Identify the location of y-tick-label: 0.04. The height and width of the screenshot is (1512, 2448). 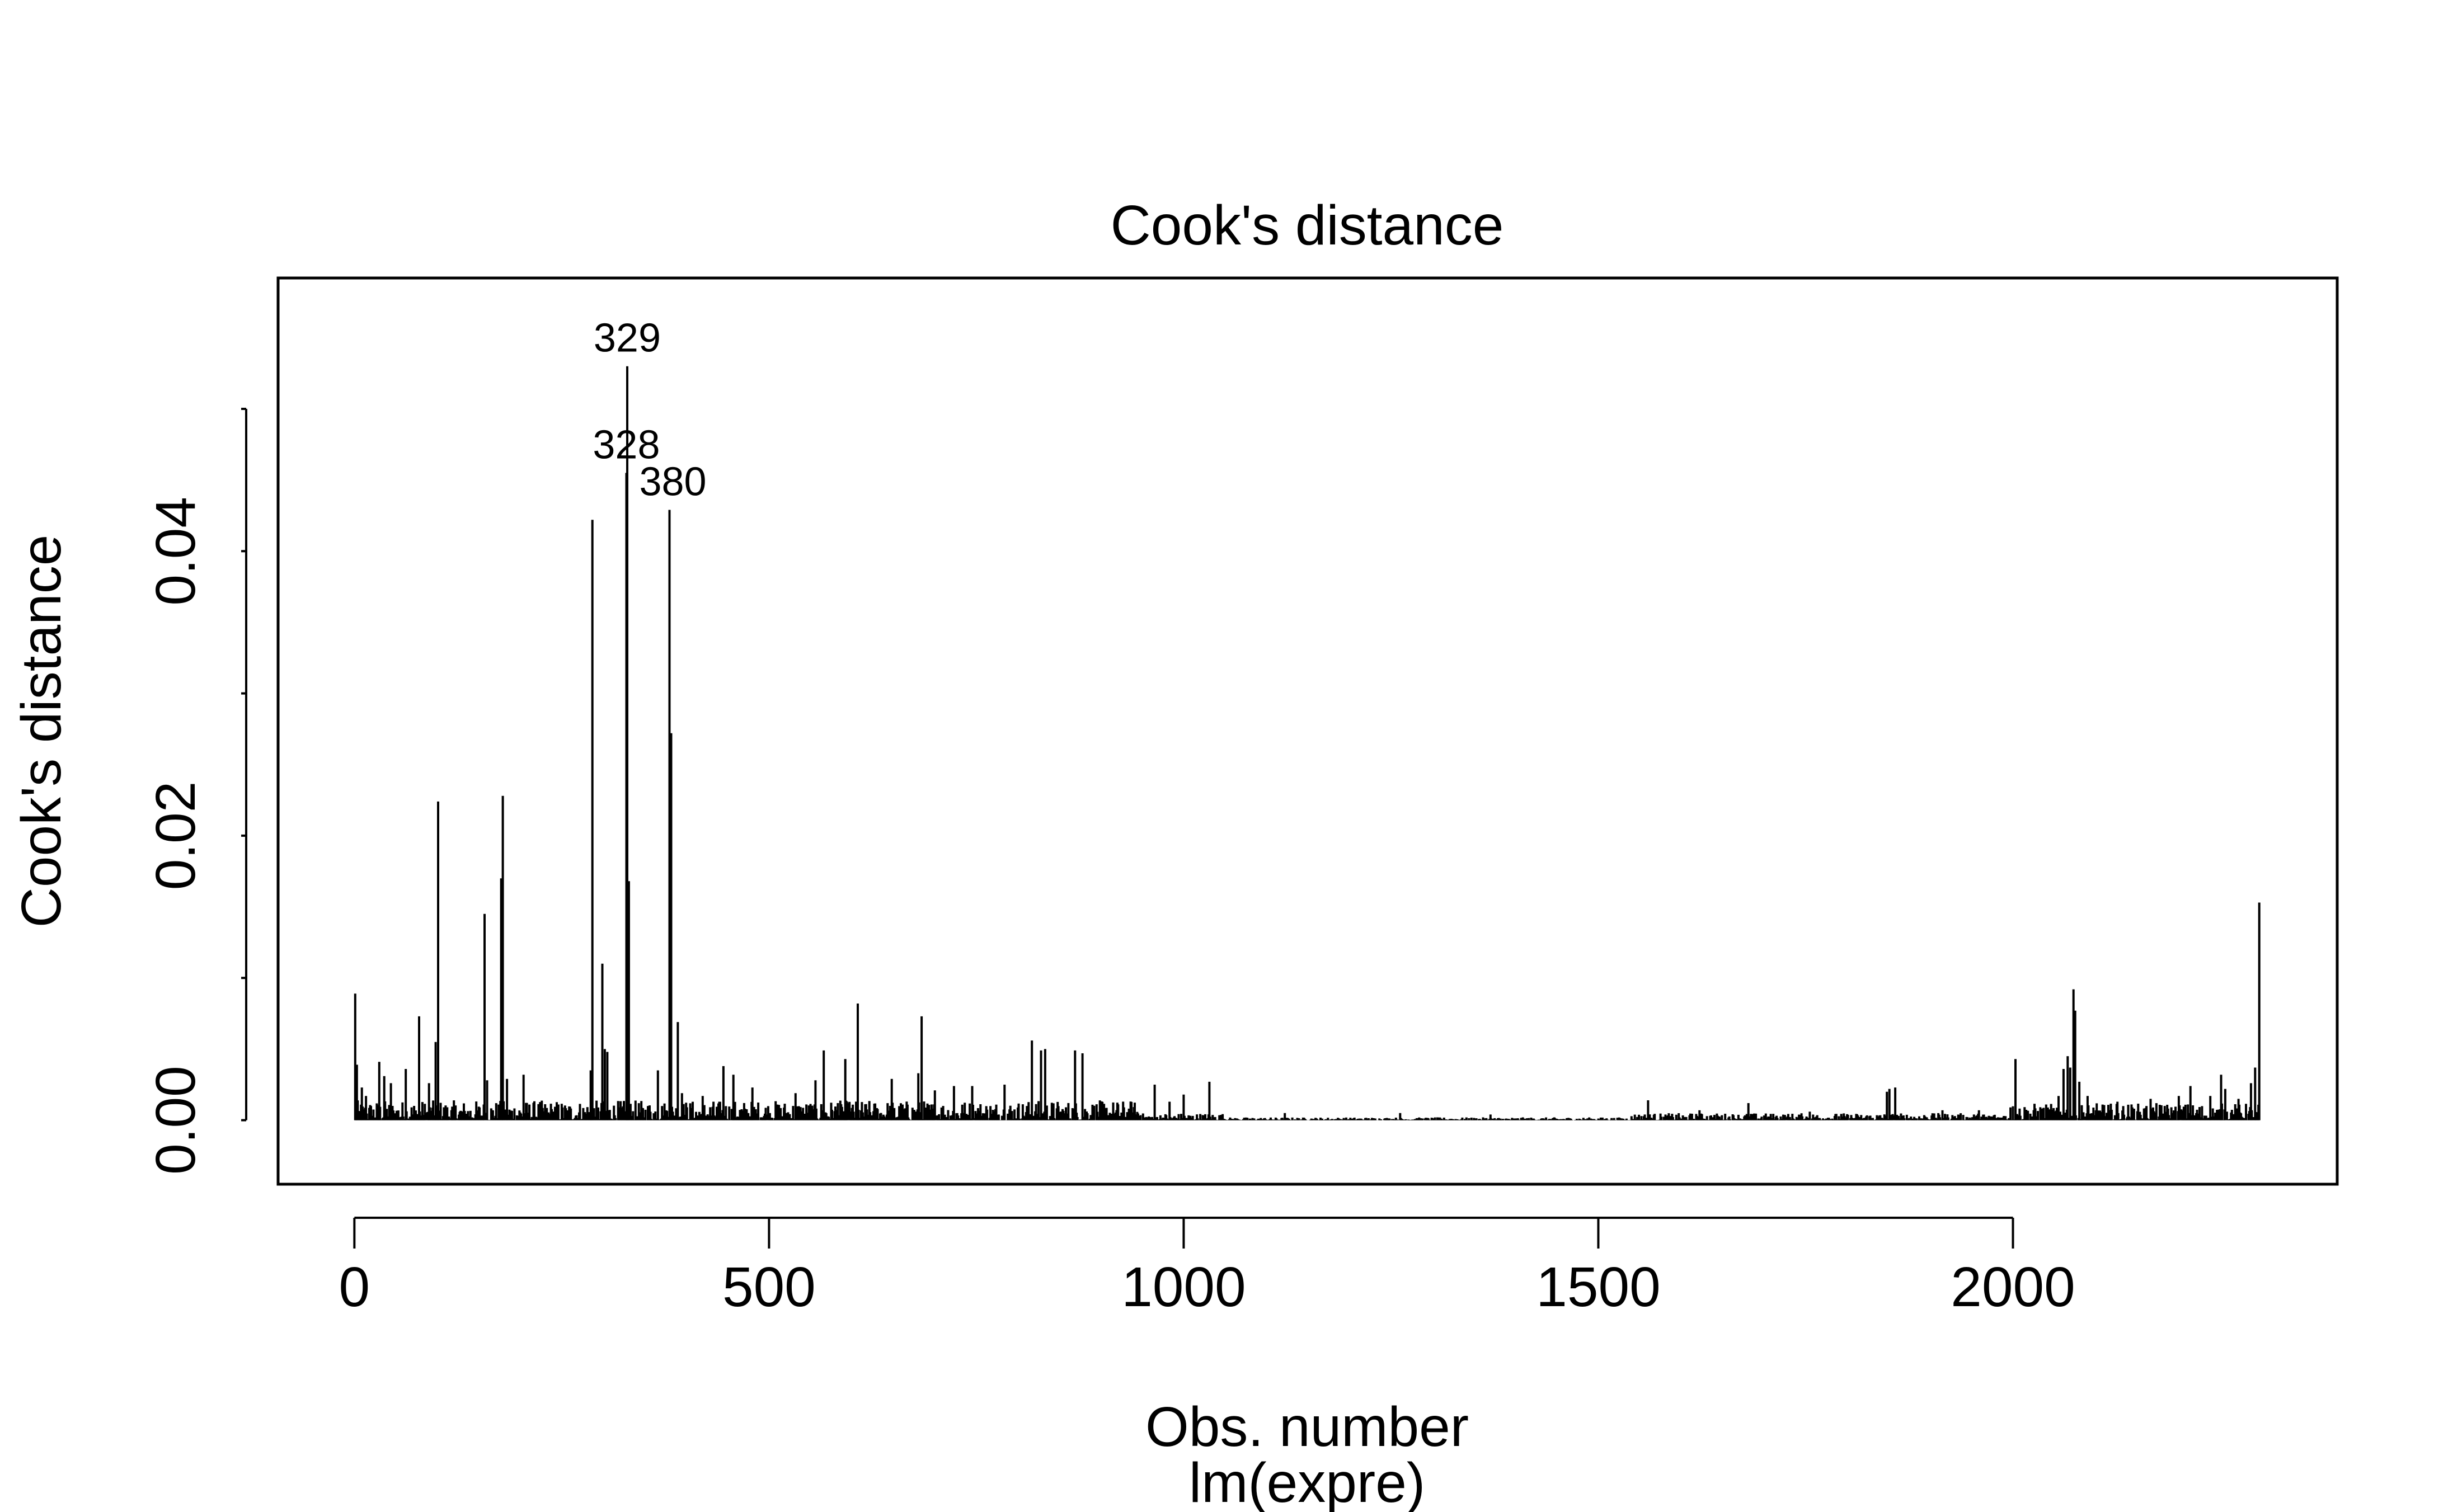
(175, 552).